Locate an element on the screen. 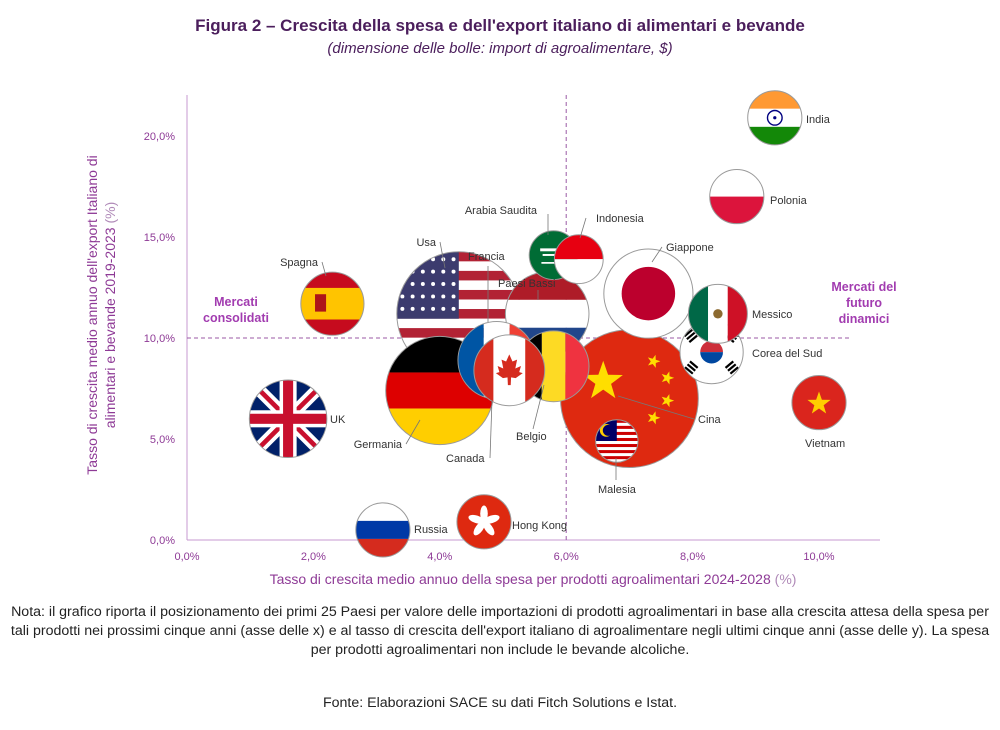  flag-messico-icon is located at coordinates (718, 314).